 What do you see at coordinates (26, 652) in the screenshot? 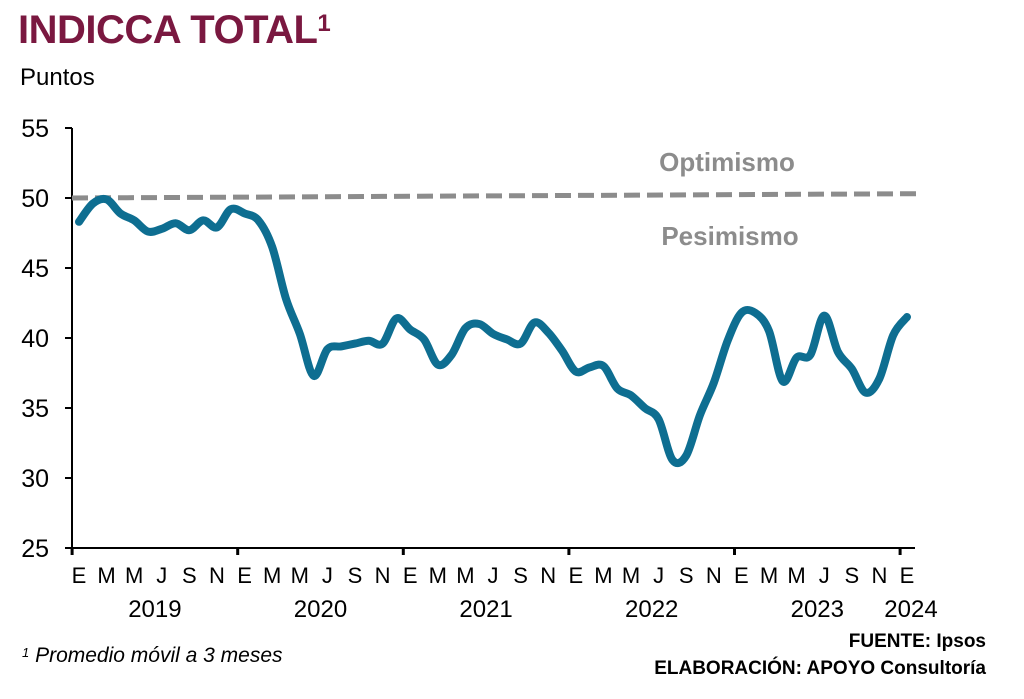
I see `footnote-marker: 1` at bounding box center [26, 652].